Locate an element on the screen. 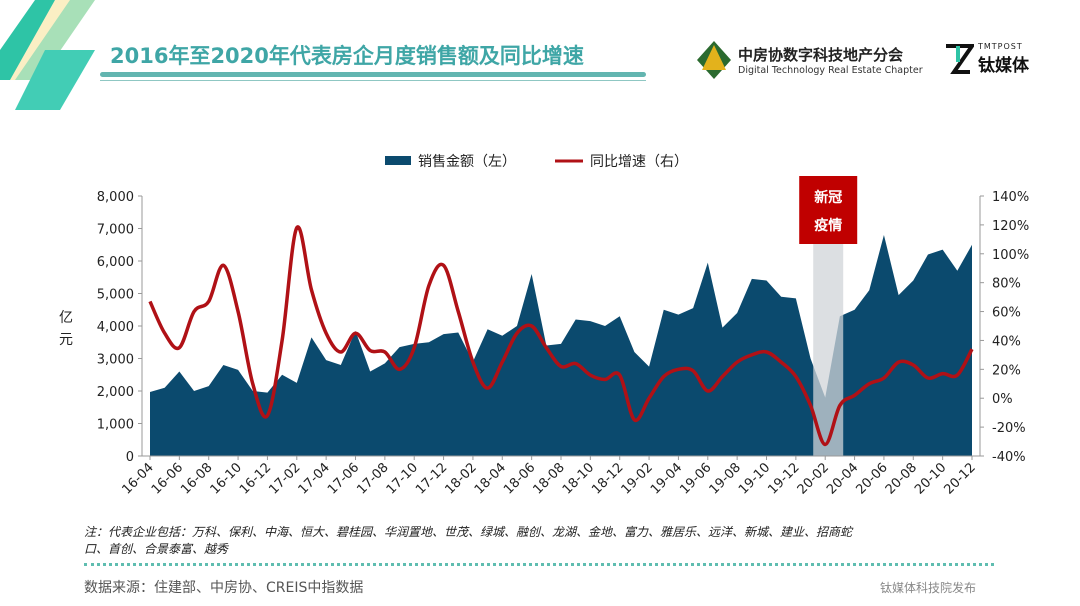 The image size is (1080, 606). x-tick-label: 16-04 is located at coordinates (138, 478).